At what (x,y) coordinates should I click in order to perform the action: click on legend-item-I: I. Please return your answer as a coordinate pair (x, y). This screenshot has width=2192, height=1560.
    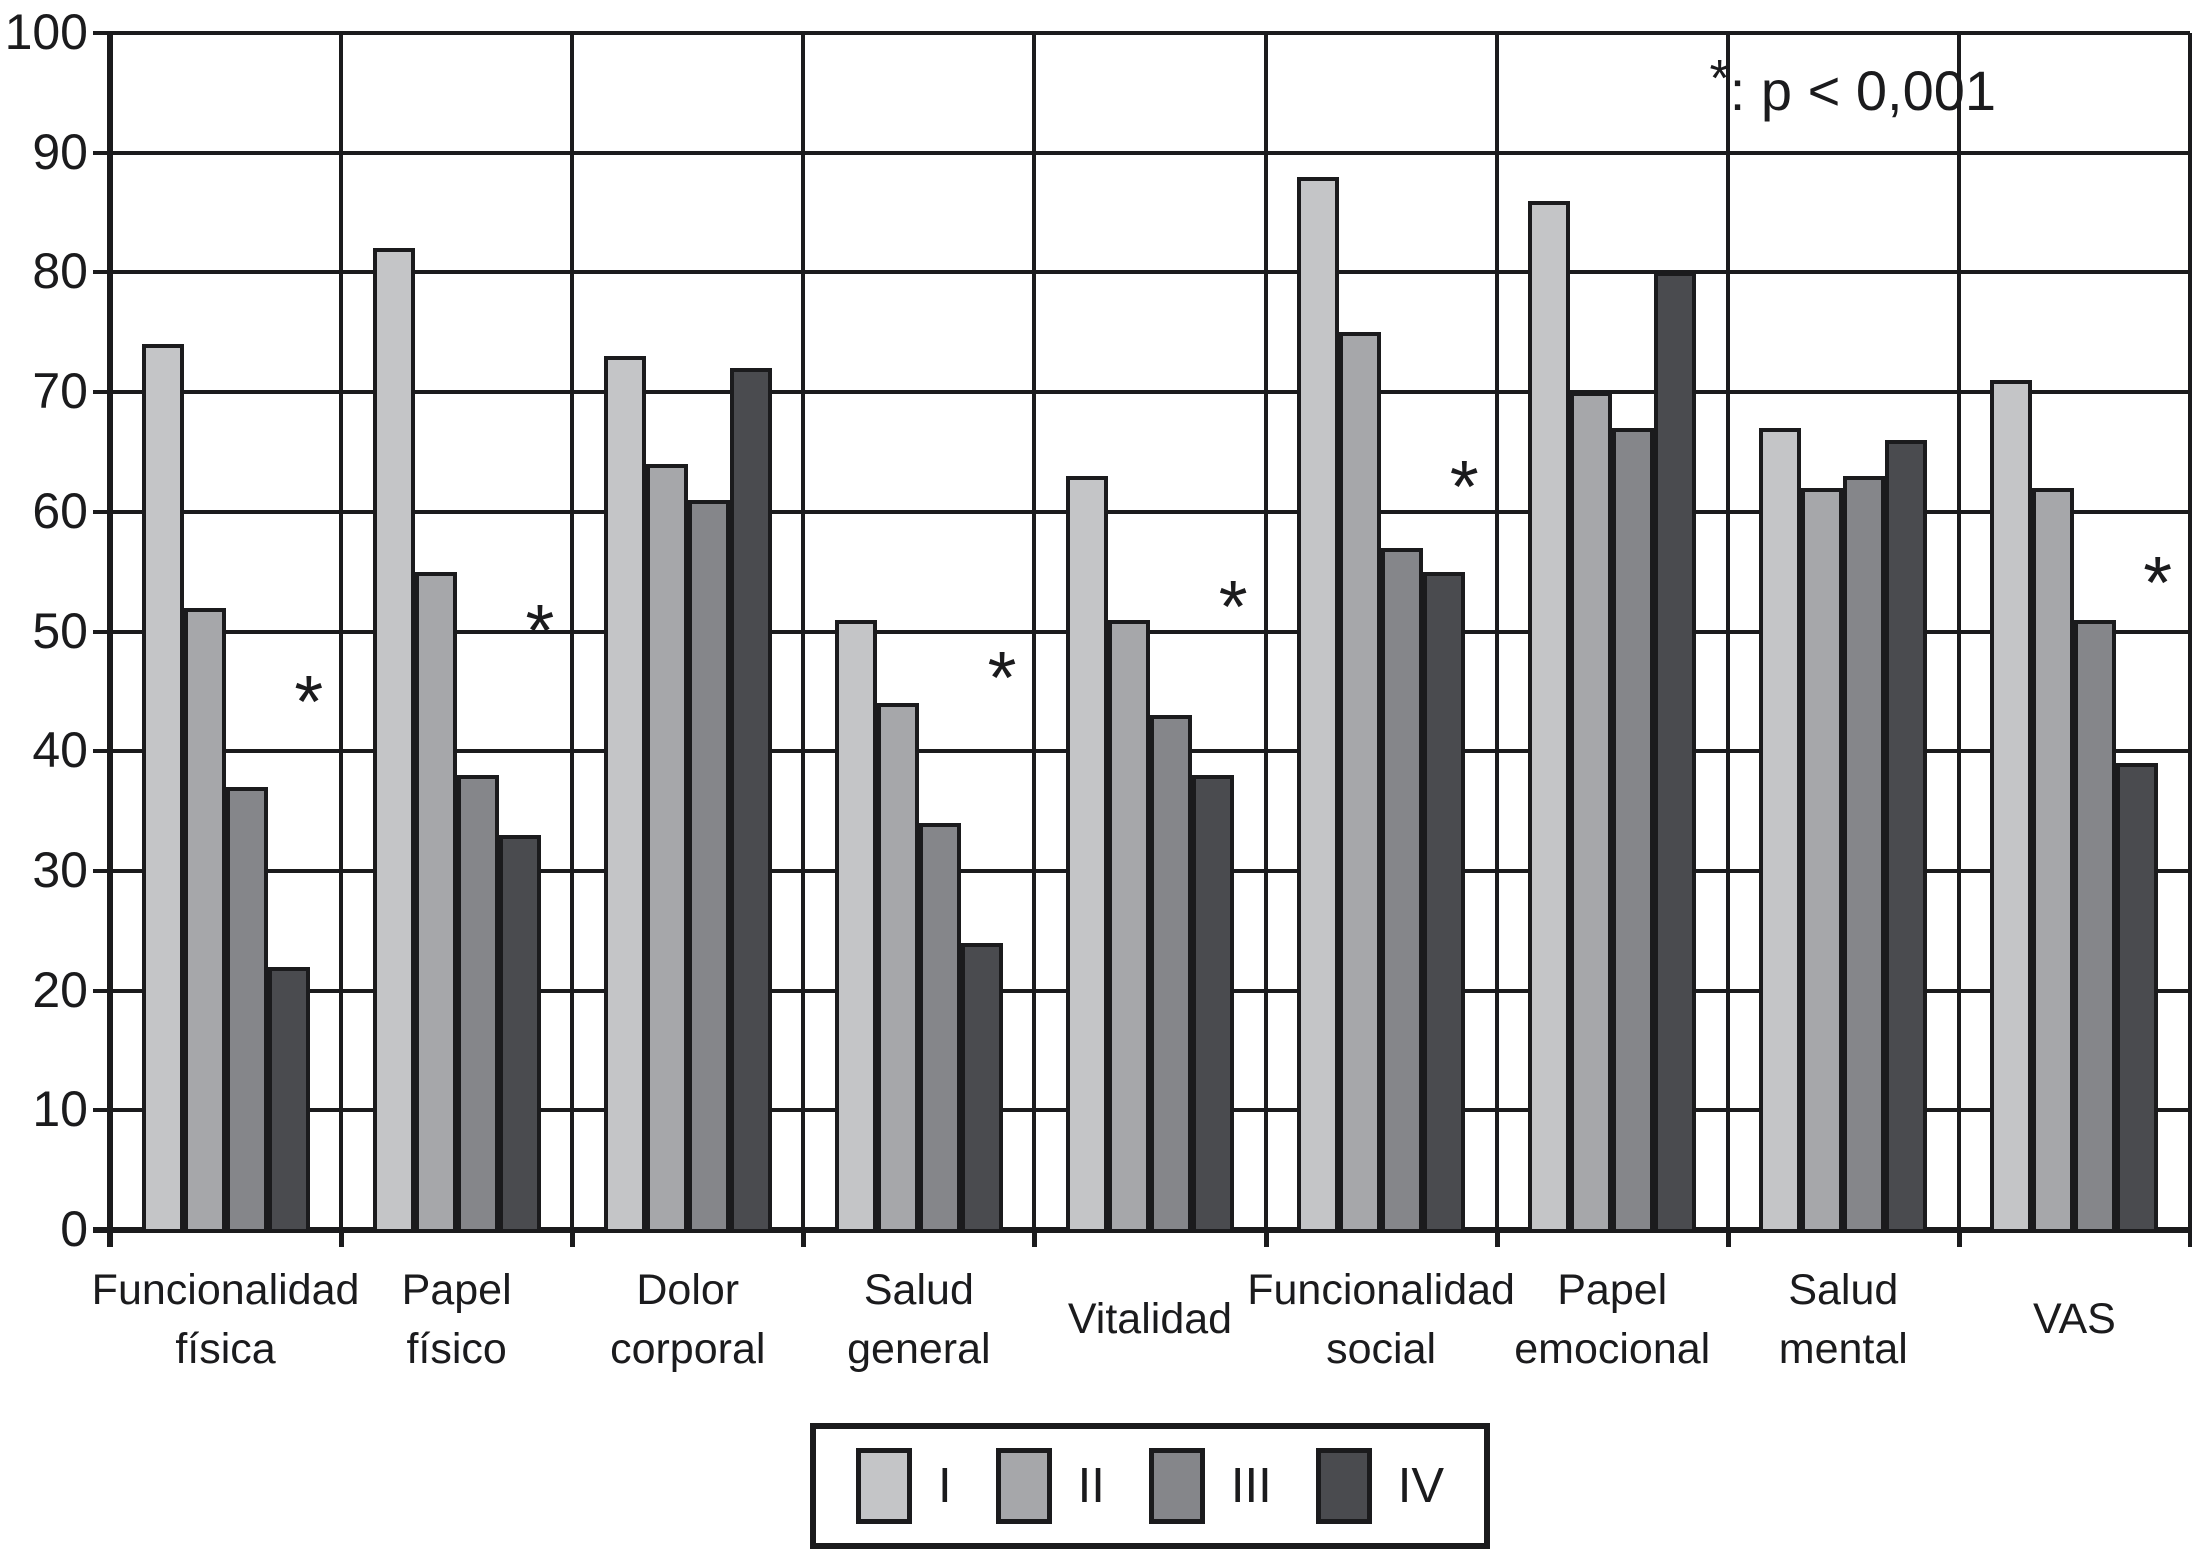
    Looking at the image, I should click on (904, 1486).